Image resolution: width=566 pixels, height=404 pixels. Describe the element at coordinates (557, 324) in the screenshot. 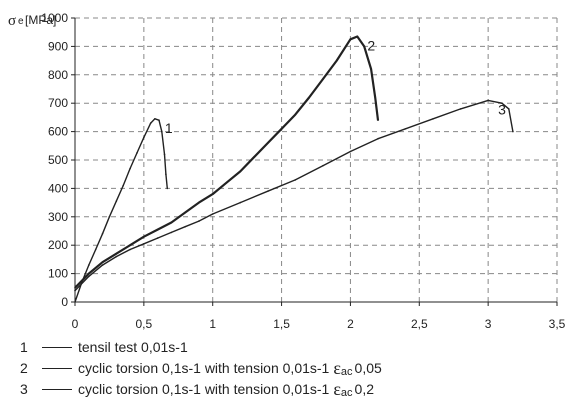

I see `x-tick-label: 3,5` at that location.